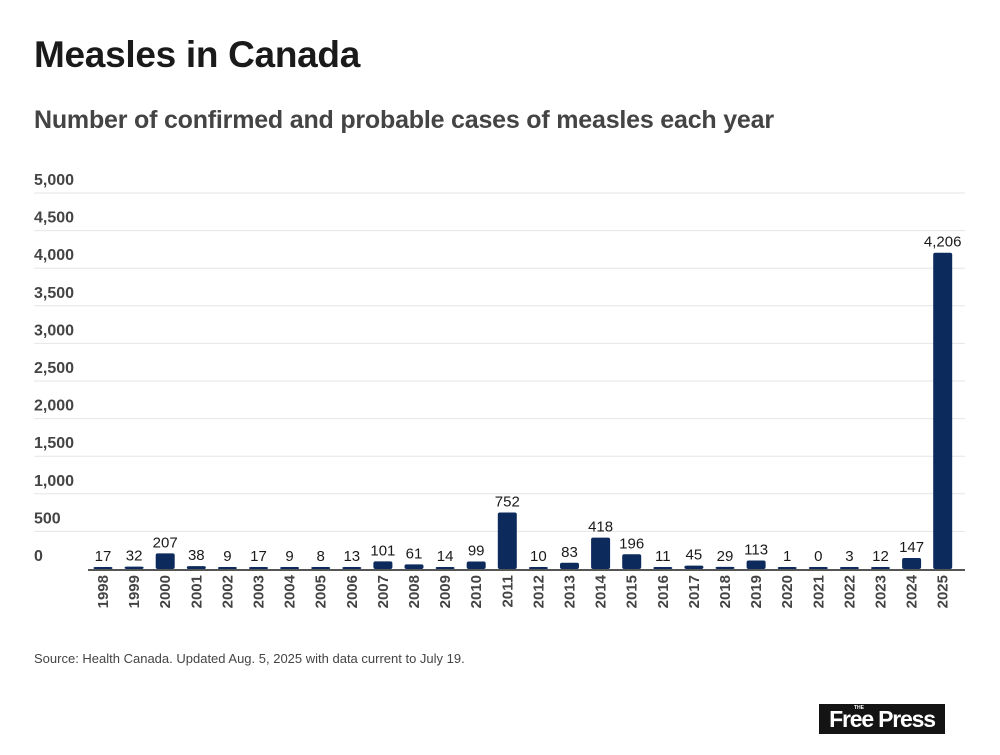  I want to click on x-tick-label: 2021, so click(818, 591).